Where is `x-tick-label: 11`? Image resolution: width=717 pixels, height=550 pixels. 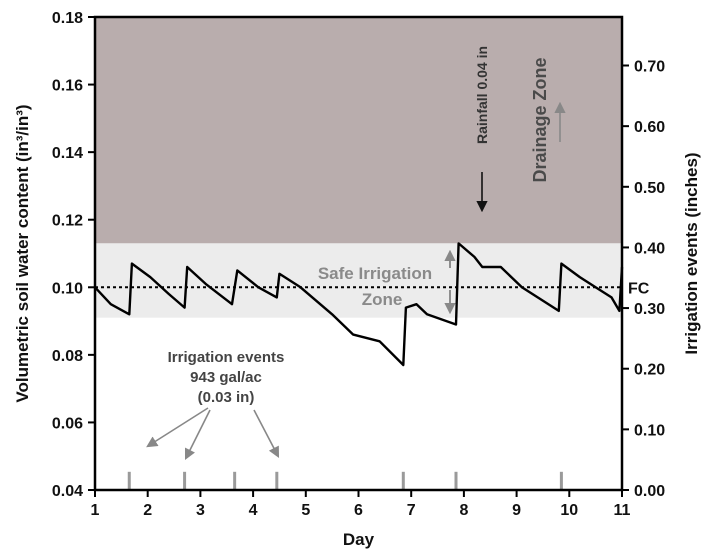 x-tick-label: 11 is located at coordinates (622, 510).